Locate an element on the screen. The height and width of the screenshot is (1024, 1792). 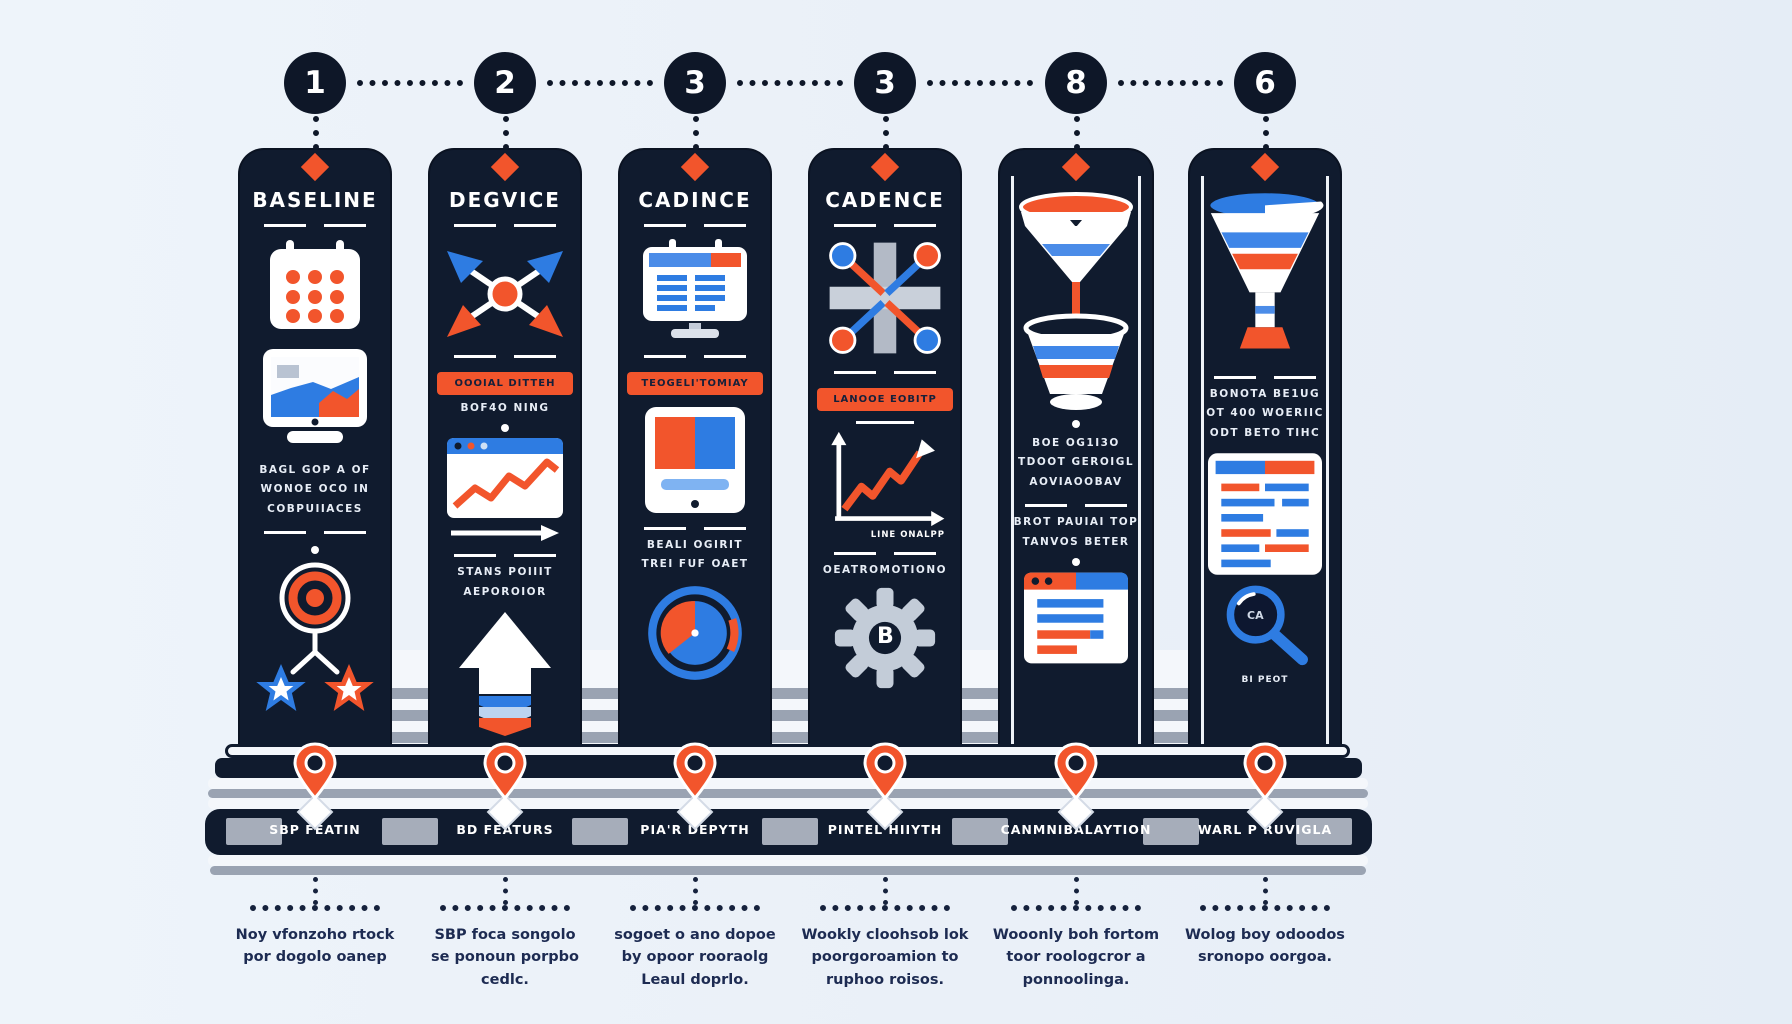
magnifier-icon is located at coordinates (1267, 625).